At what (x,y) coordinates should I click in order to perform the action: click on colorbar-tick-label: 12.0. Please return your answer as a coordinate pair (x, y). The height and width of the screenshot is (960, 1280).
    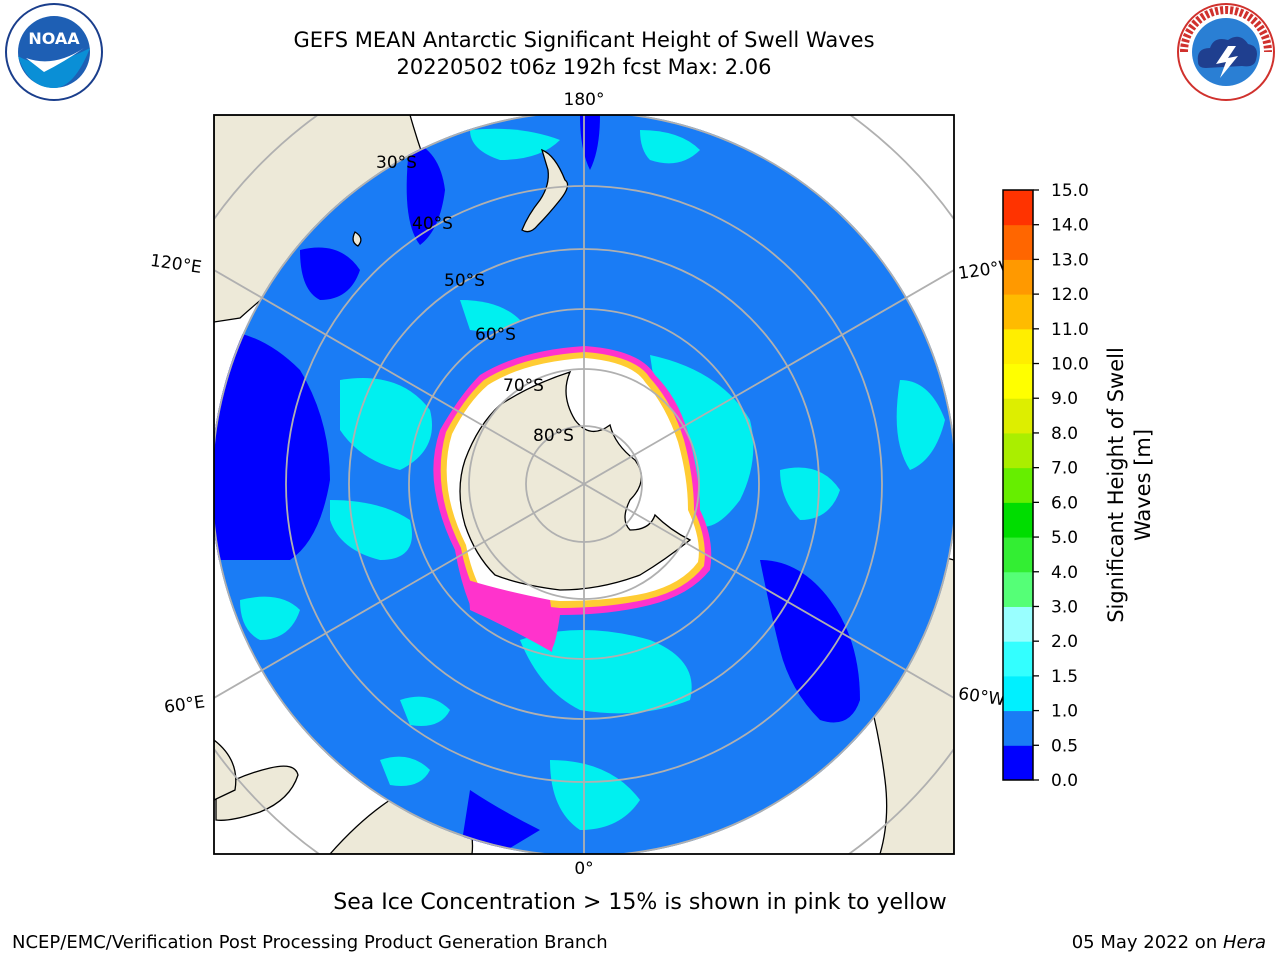
    Looking at the image, I should click on (1070, 295).